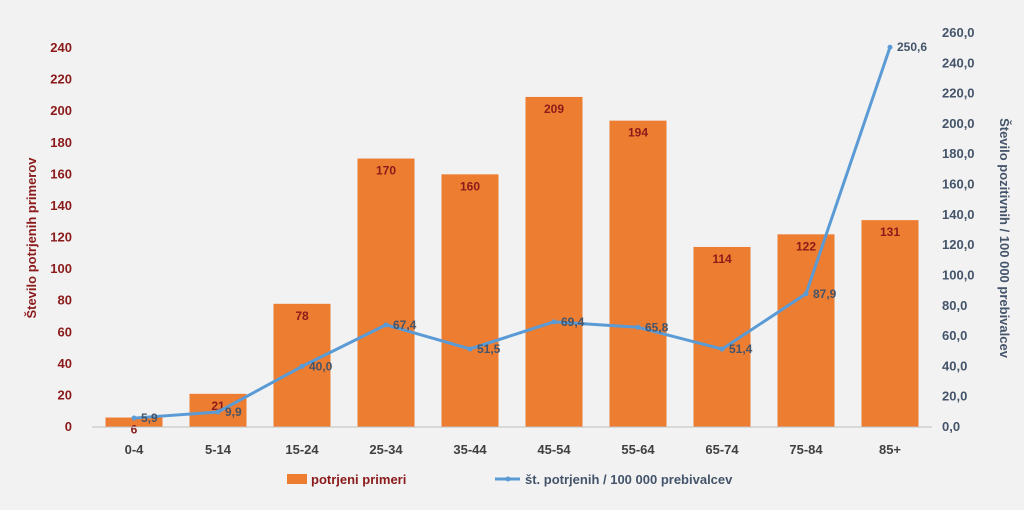 Image resolution: width=1024 pixels, height=510 pixels. What do you see at coordinates (61, 205) in the screenshot?
I see `y-left-tick-label: 140` at bounding box center [61, 205].